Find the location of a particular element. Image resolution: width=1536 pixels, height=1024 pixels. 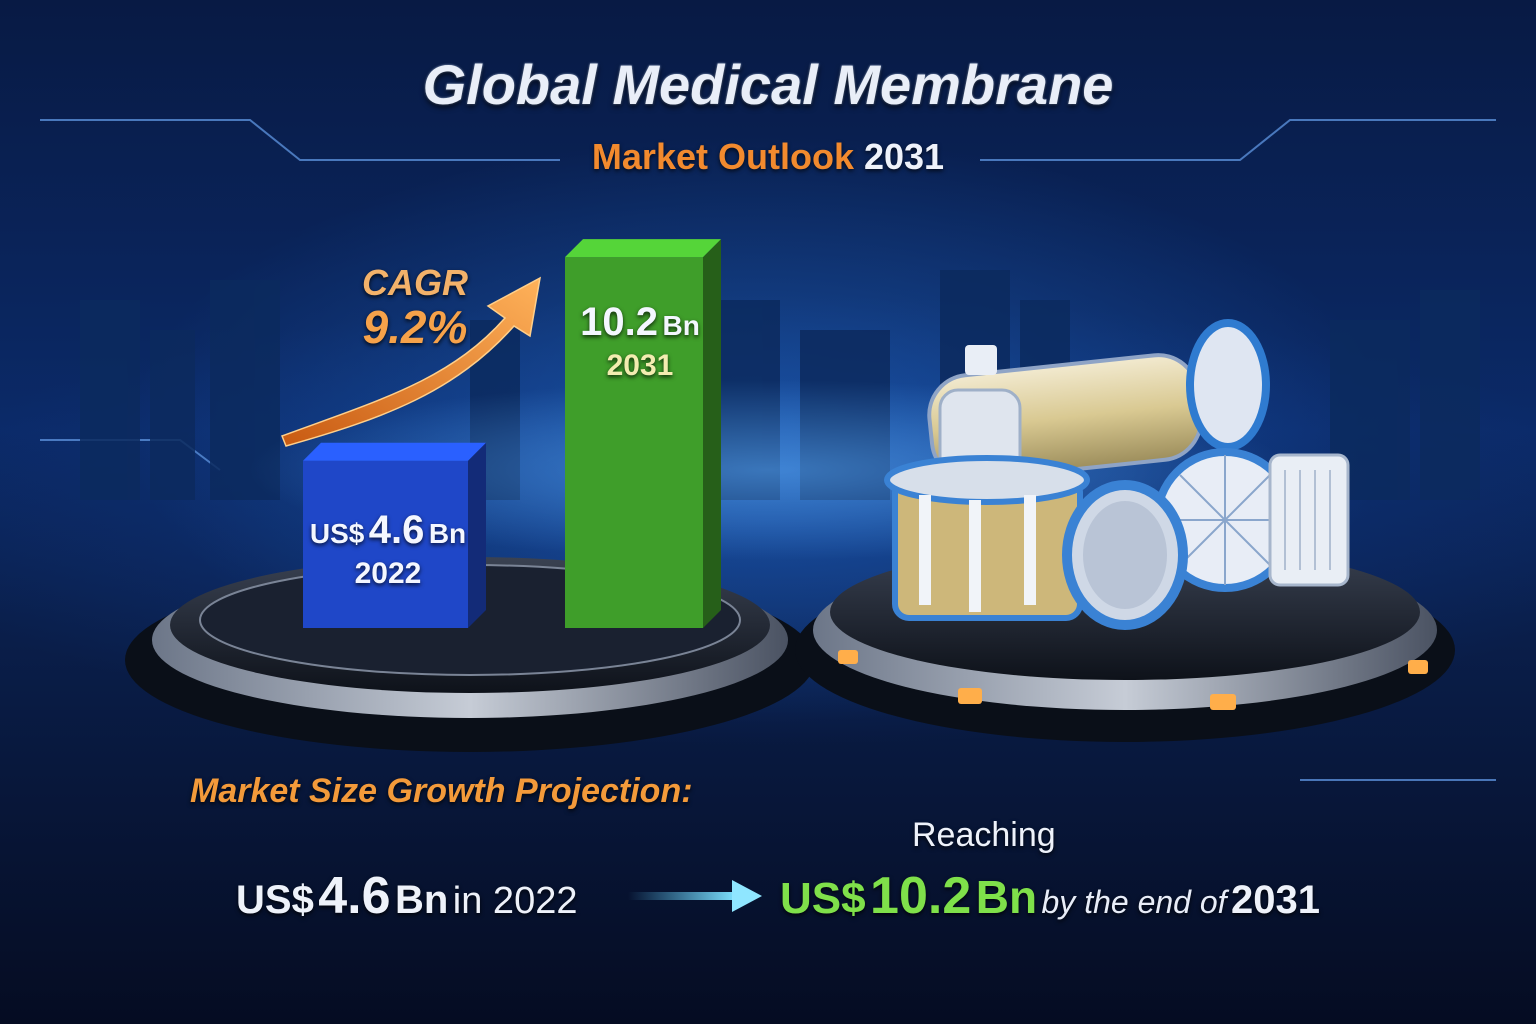

bar-2022 is located at coordinates (394, 535).